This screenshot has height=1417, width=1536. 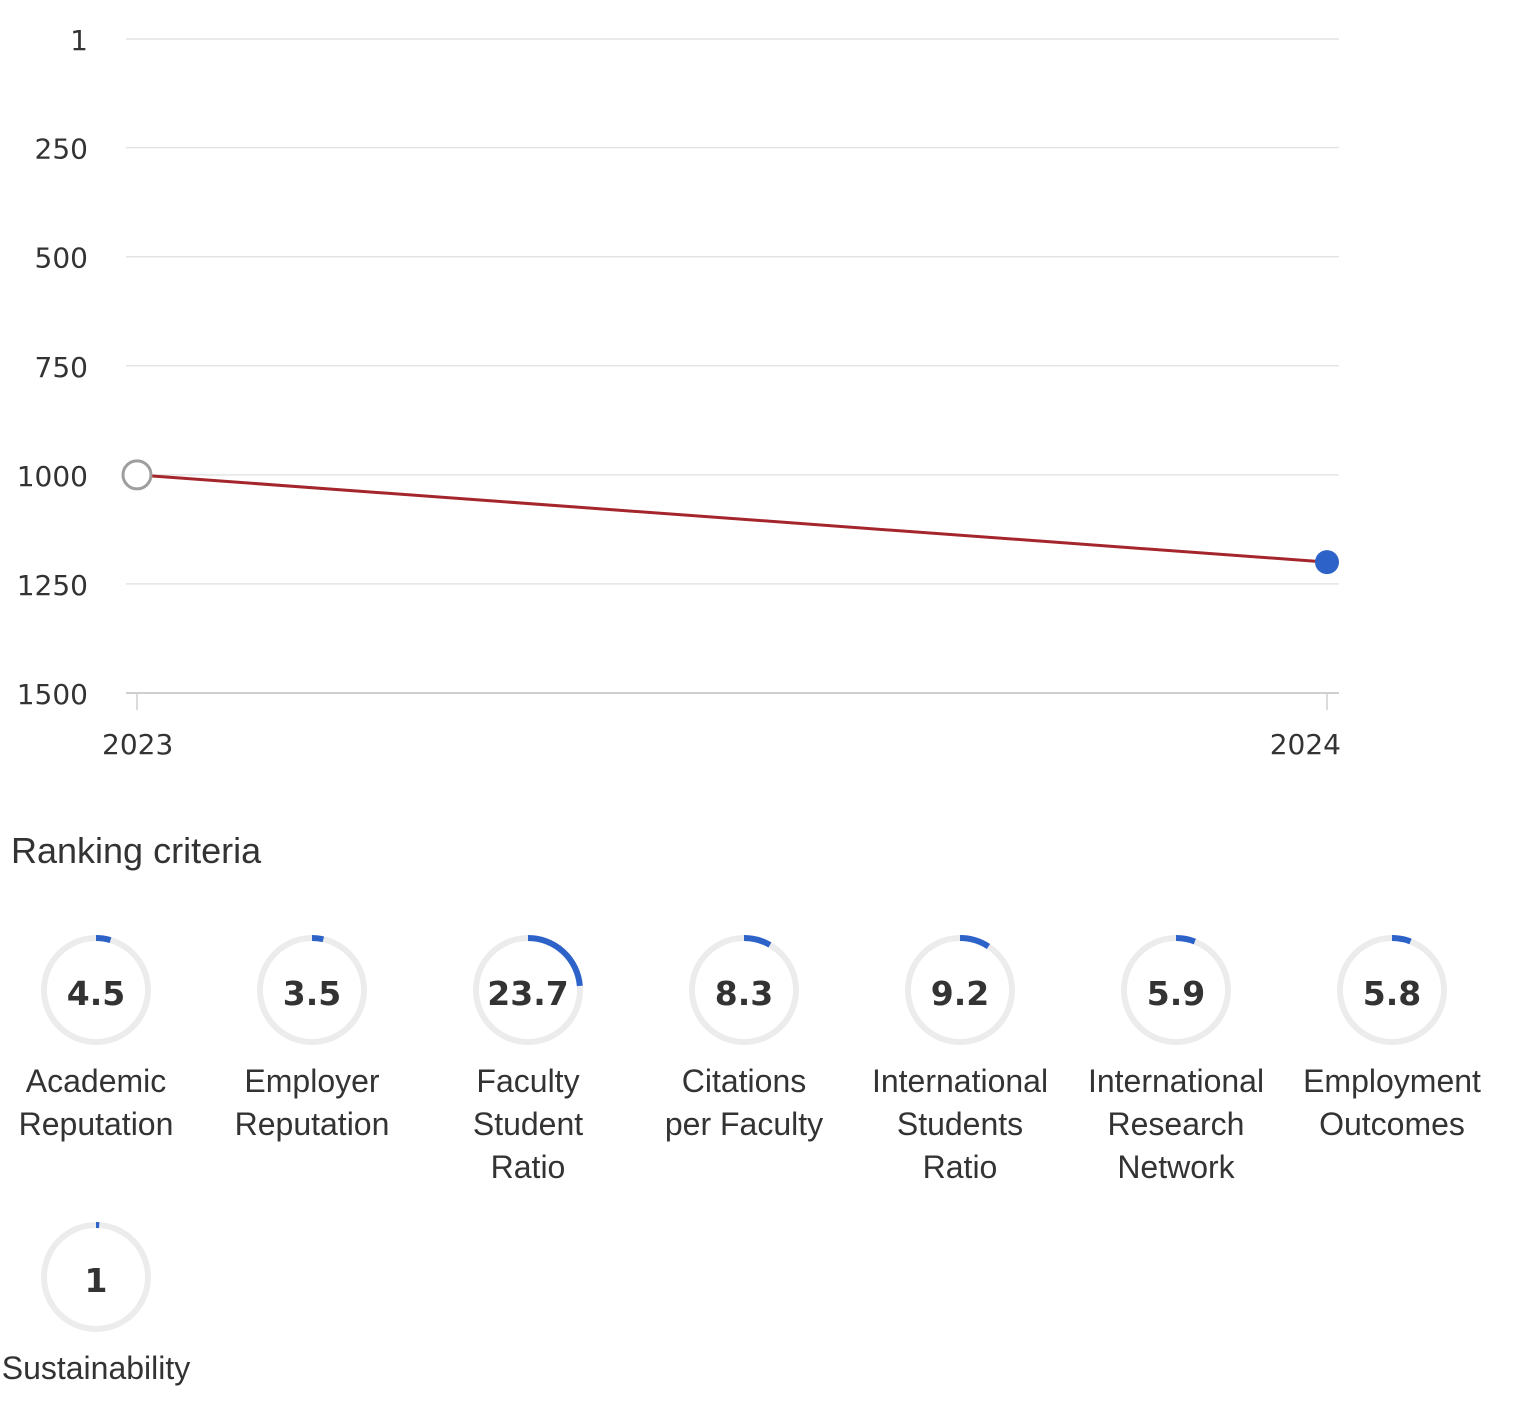 I want to click on criterion-item: 8.3 Citations per Faculty, so click(x=744, y=1038).